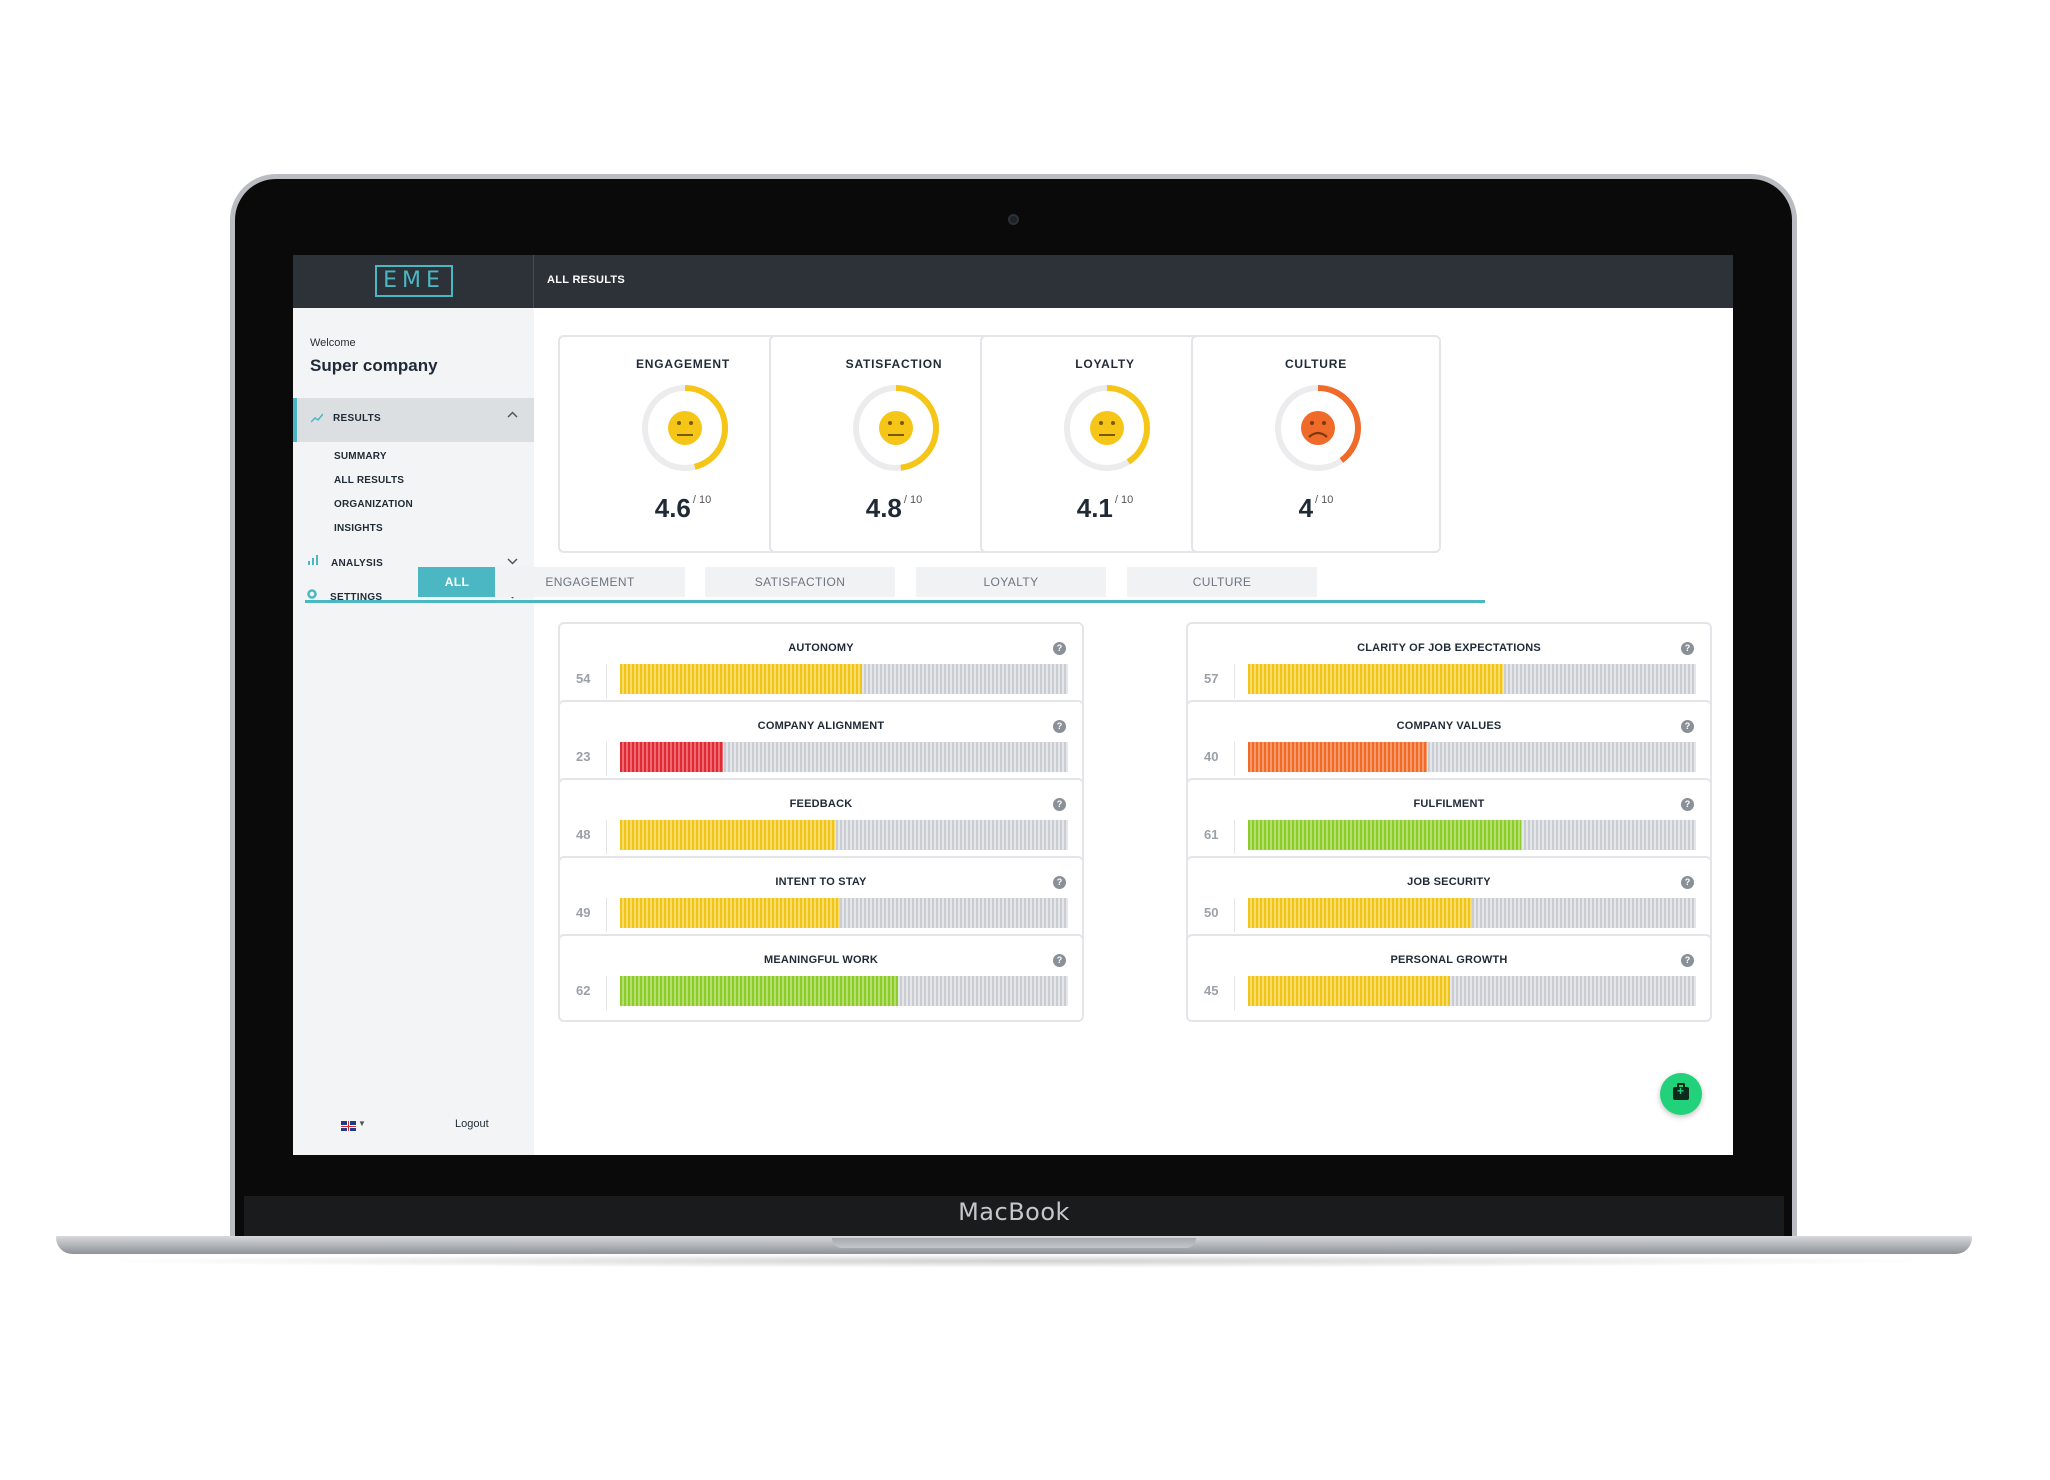  I want to click on logo-bar: EME, so click(413, 281).